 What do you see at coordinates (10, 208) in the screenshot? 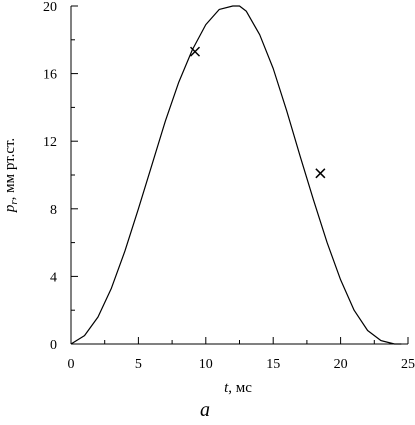
I see `y-axis-symbol: p` at bounding box center [10, 208].